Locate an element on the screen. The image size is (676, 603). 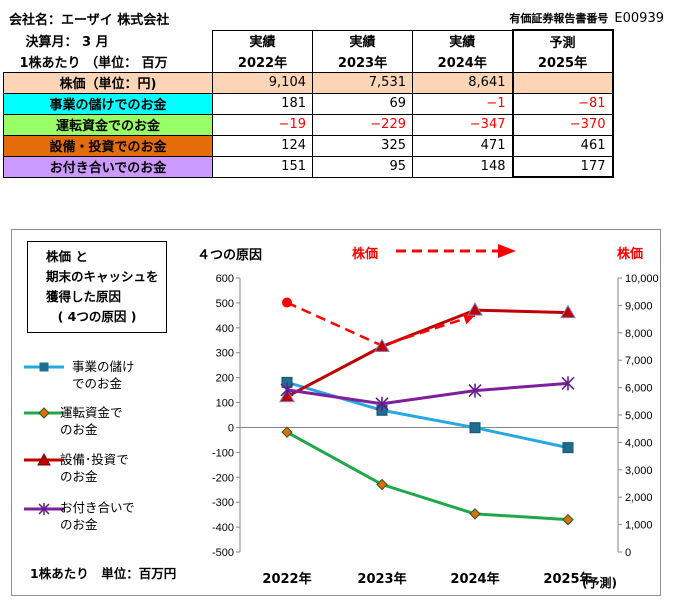
chart-title-line: ( 4つの原因 ) is located at coordinates (97, 316).